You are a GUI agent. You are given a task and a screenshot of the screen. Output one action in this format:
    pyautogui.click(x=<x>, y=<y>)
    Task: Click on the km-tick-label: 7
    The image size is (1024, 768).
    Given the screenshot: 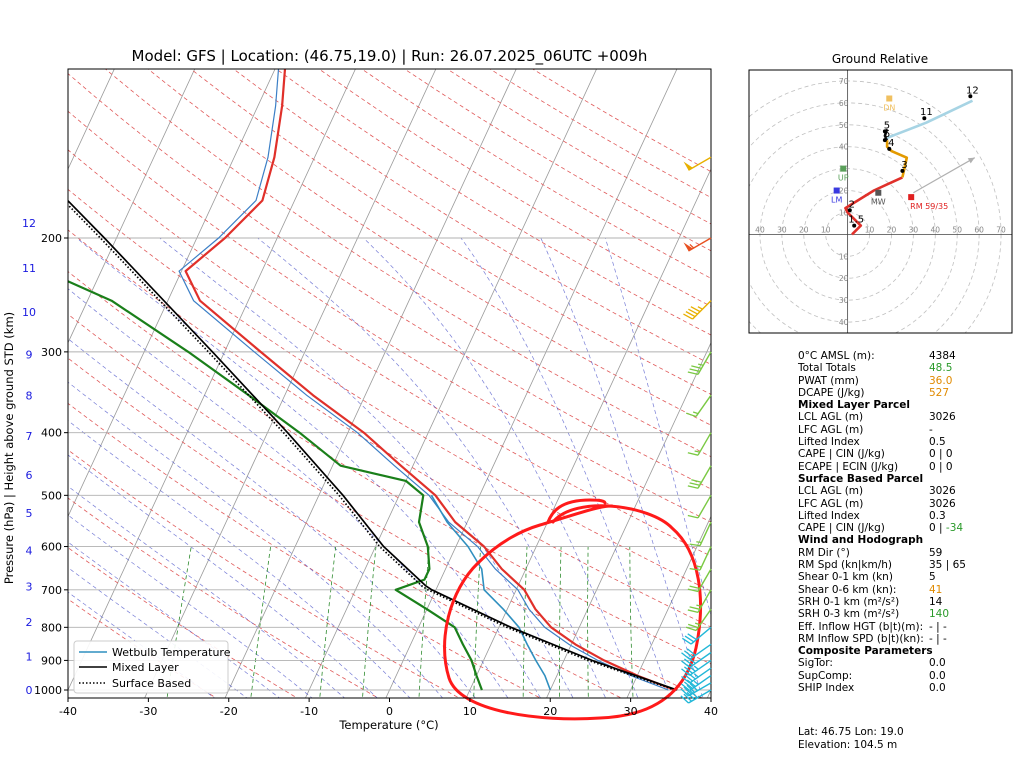 What is the action you would take?
    pyautogui.click(x=29, y=436)
    